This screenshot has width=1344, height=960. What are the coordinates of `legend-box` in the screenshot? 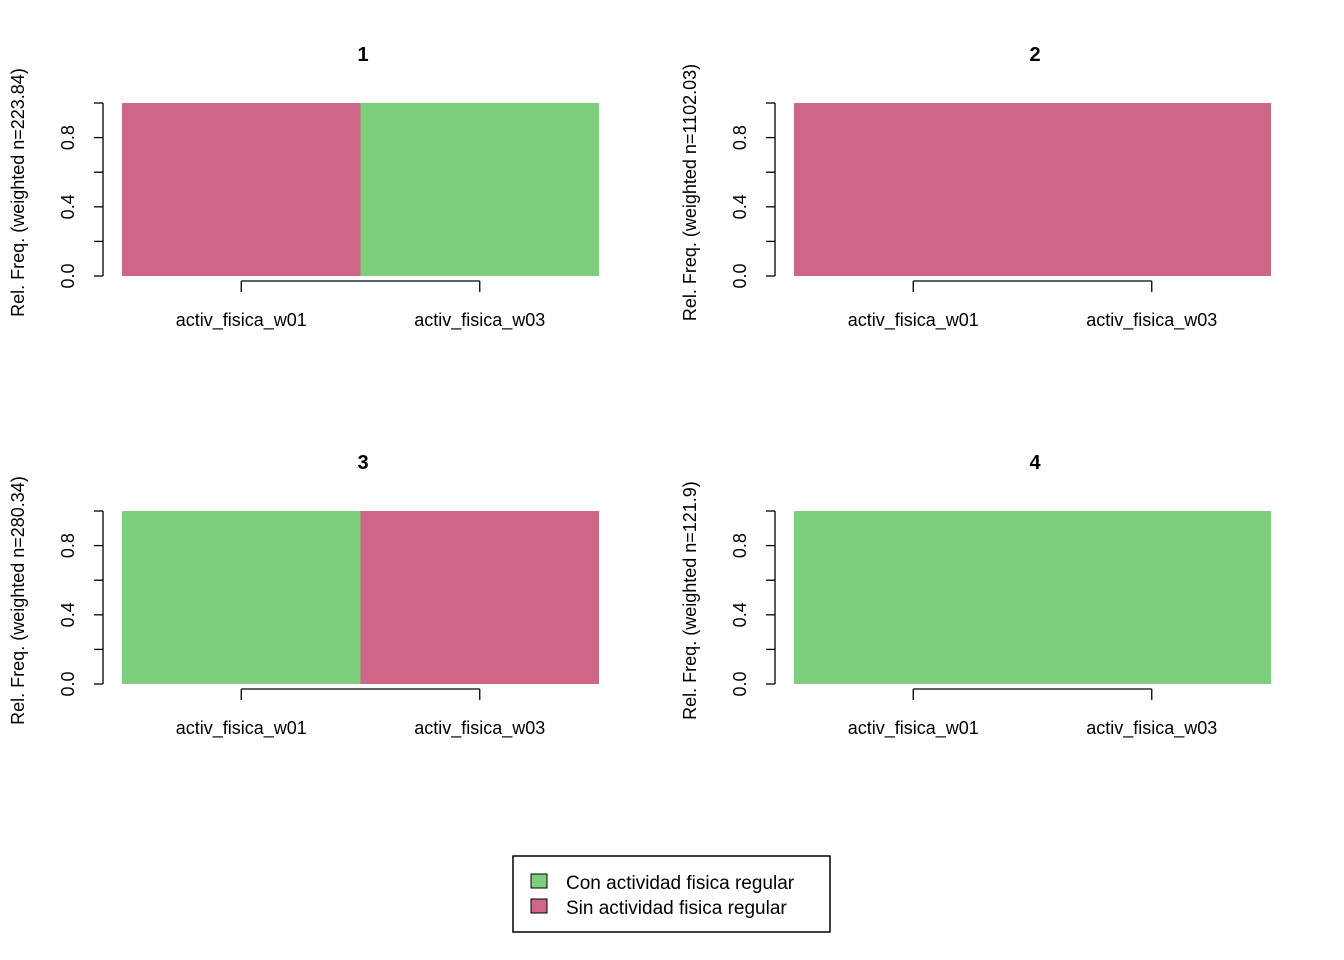 It's located at (671, 894).